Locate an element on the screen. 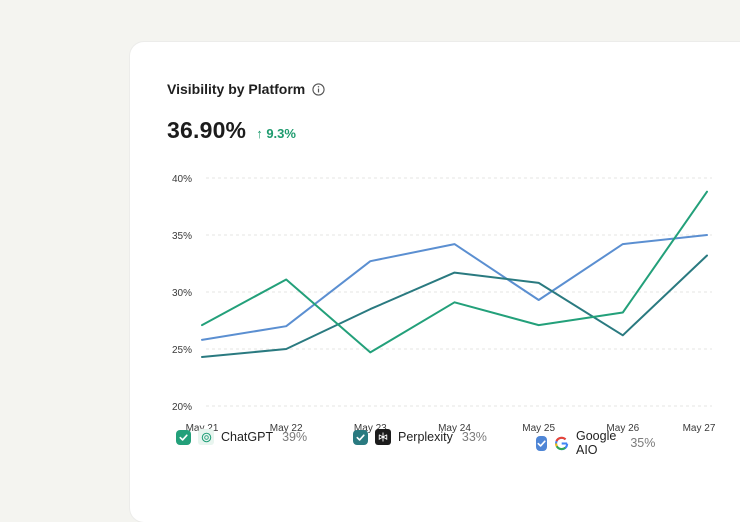  legend-item-google-aio: Google AIO 35% is located at coordinates (595, 443).